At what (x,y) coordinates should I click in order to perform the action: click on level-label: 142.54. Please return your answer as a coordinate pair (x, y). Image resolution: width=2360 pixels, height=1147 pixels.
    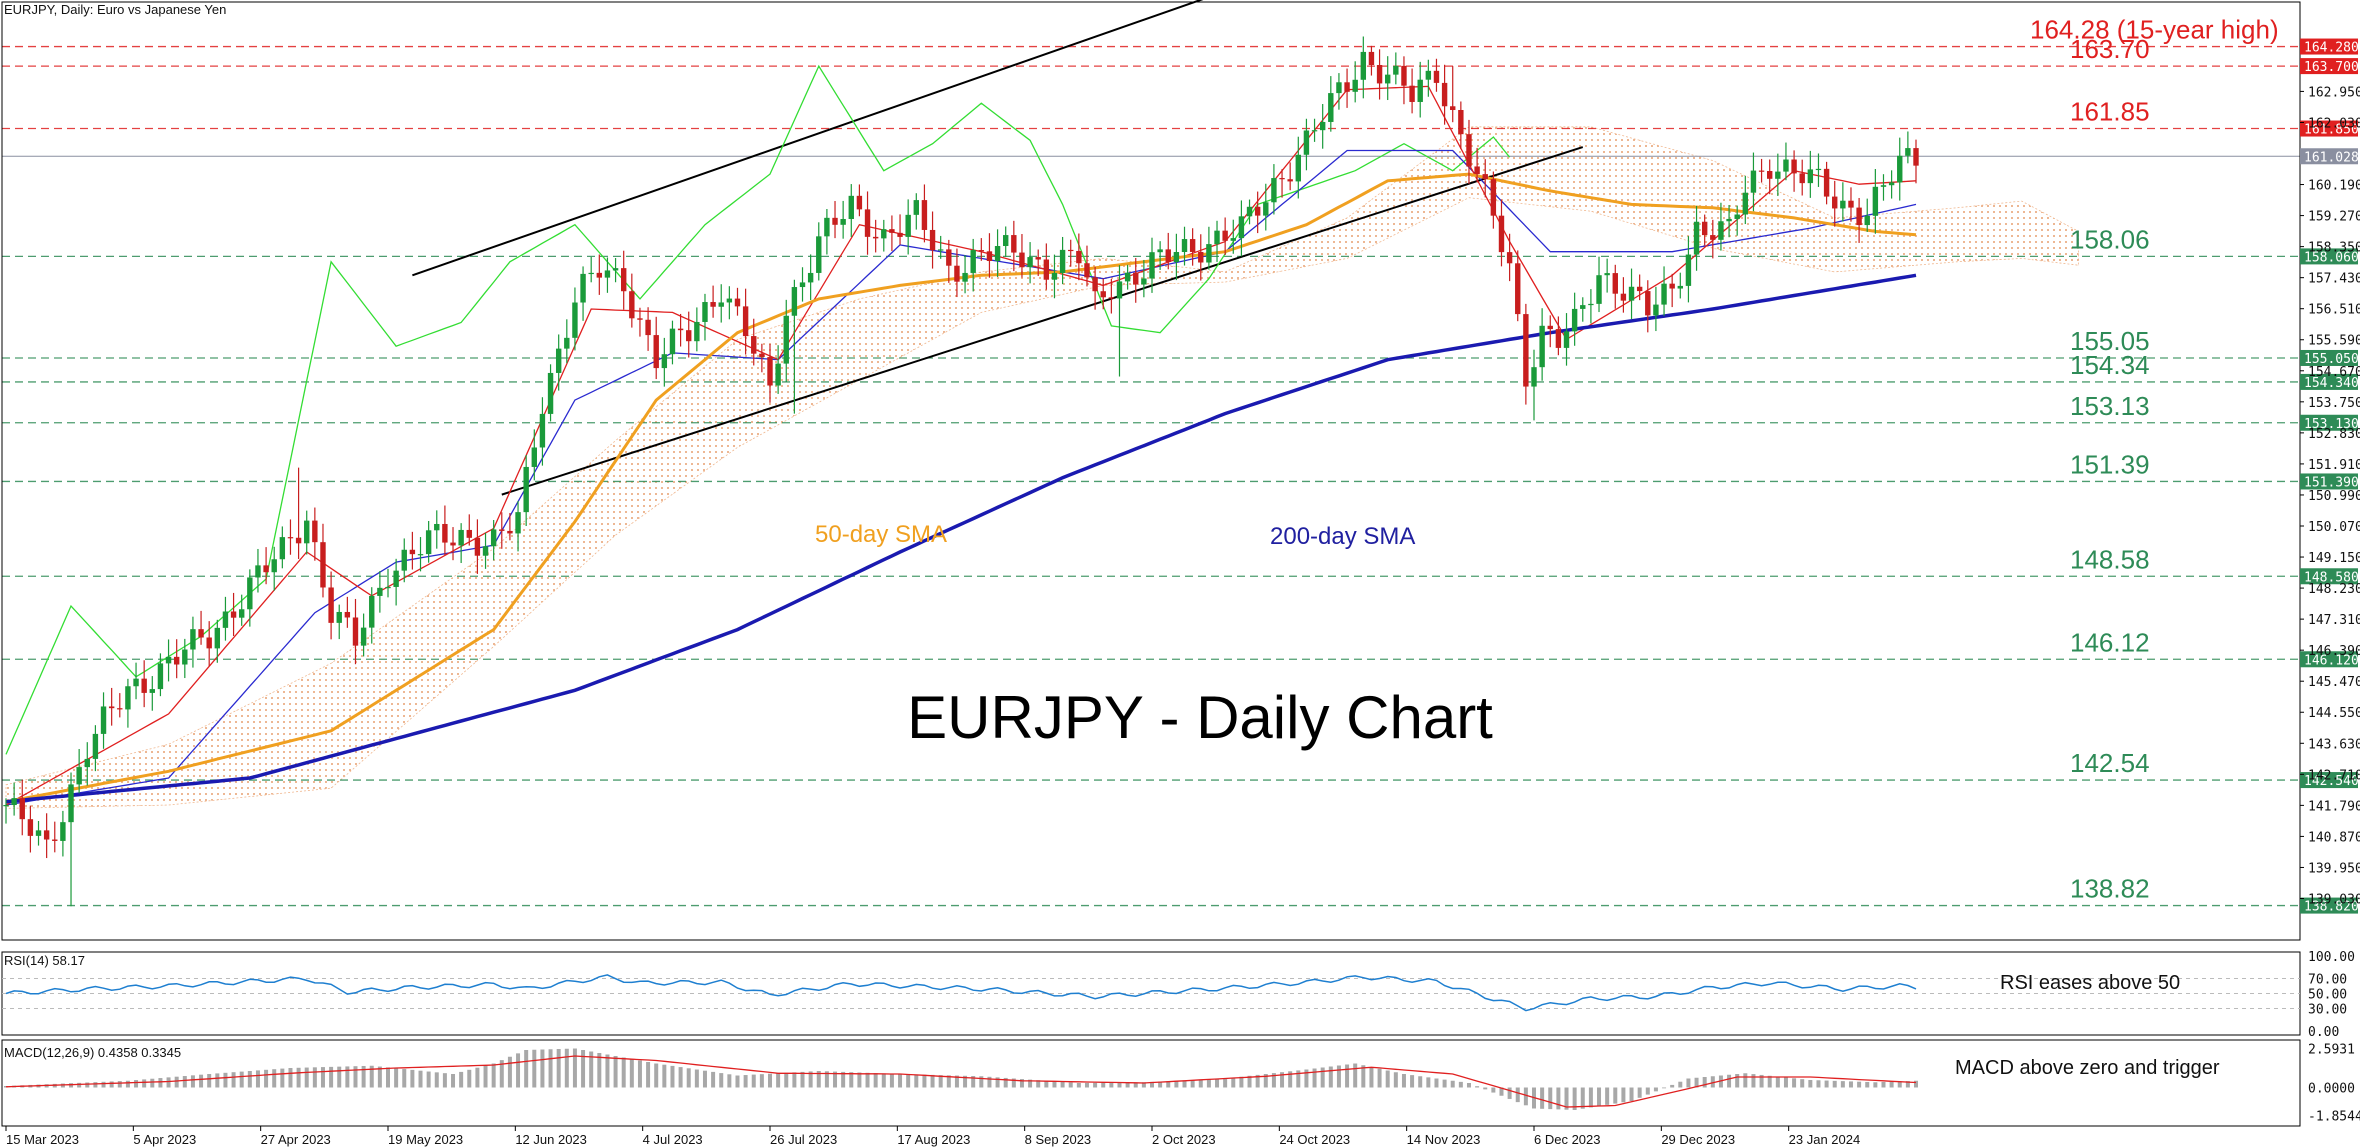
    Looking at the image, I should click on (2110, 763).